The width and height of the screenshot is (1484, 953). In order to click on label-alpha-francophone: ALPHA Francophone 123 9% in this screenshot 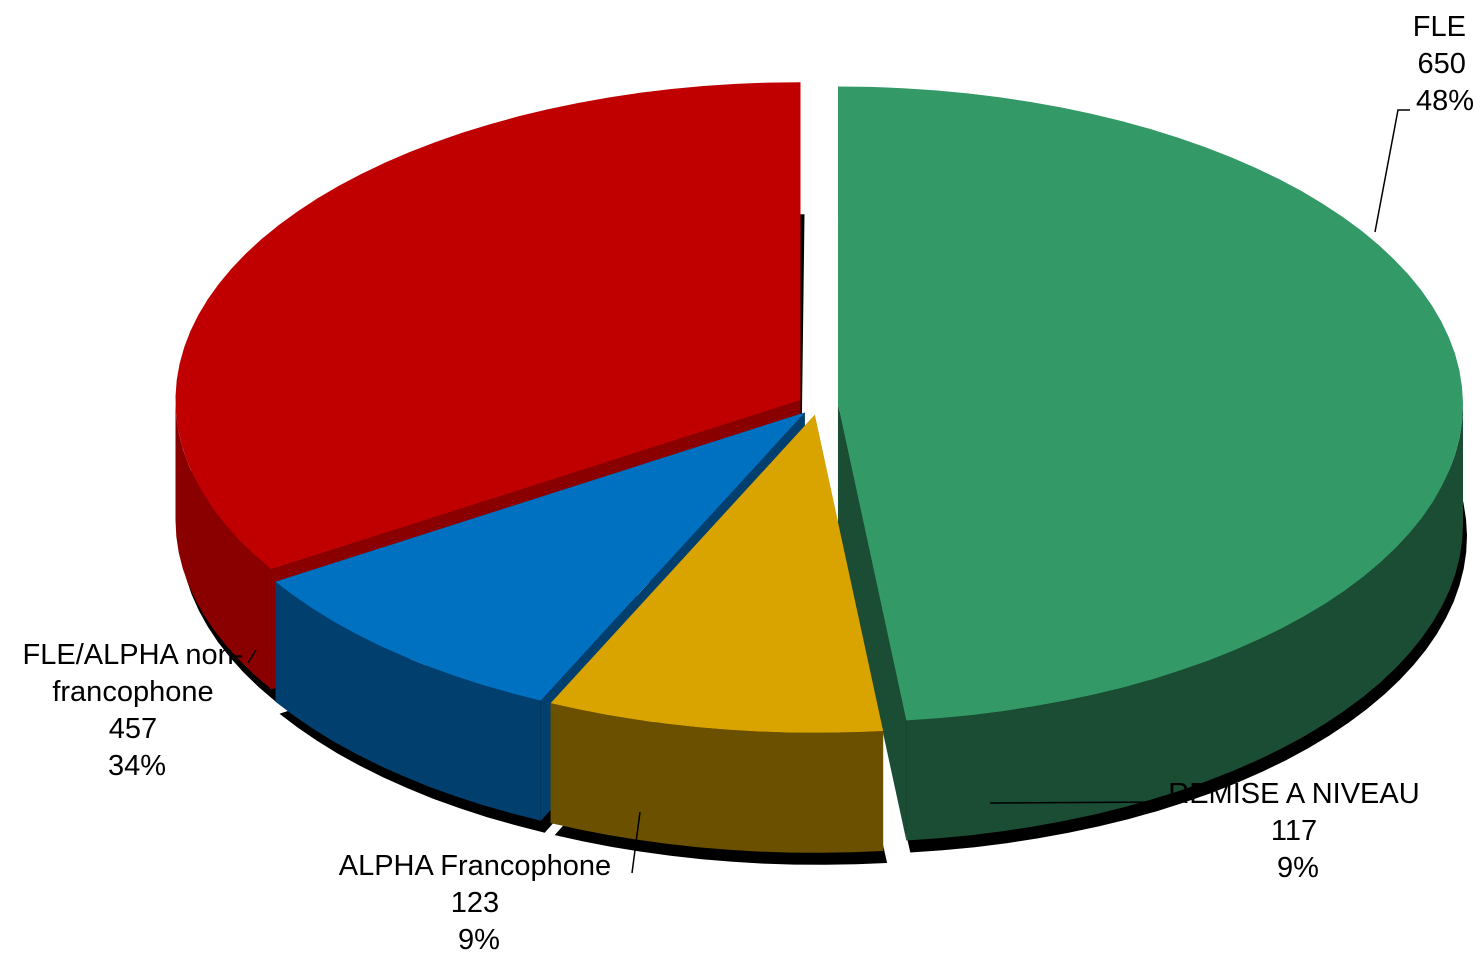, I will do `click(479, 901)`.